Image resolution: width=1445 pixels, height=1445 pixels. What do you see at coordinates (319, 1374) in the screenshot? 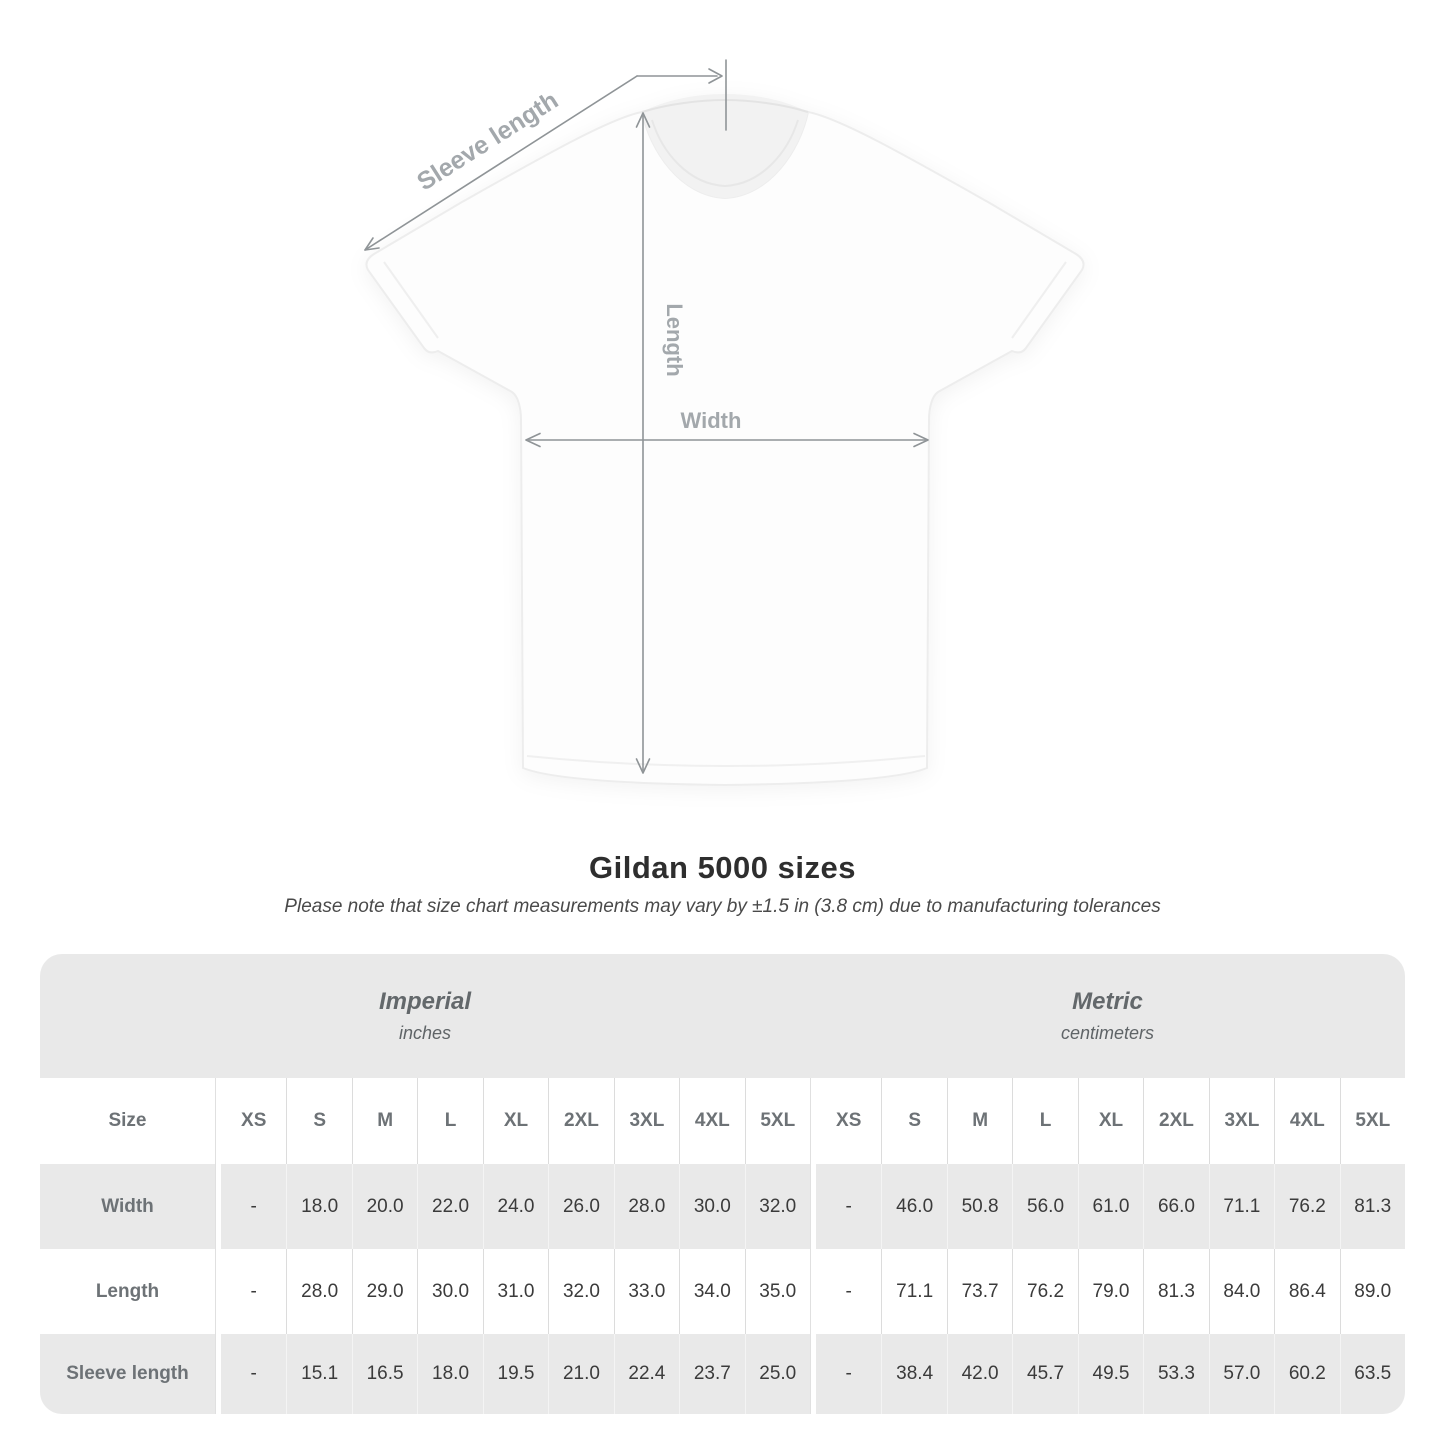
I see `value-cell: 15.1` at bounding box center [319, 1374].